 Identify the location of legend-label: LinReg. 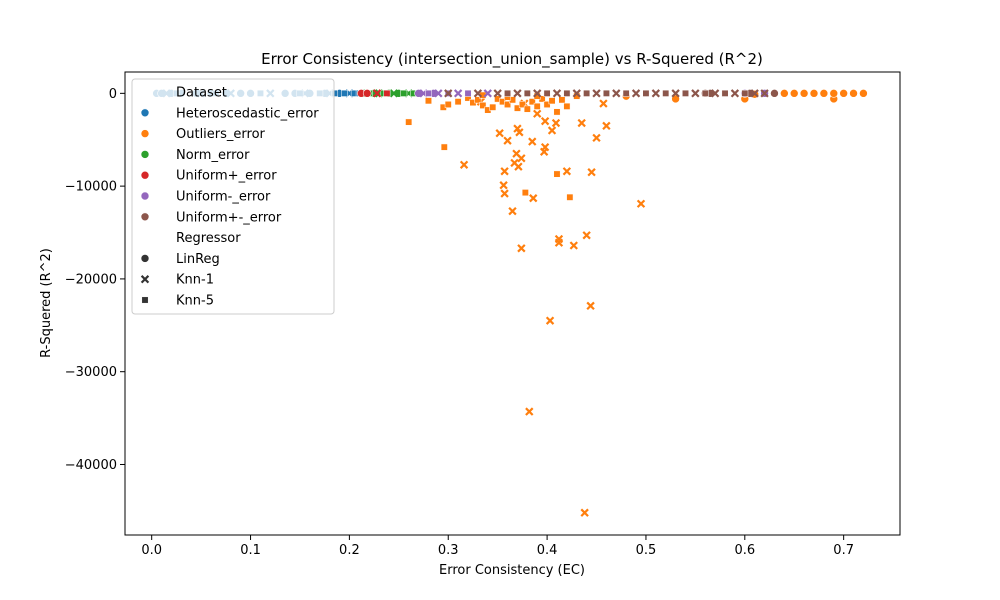
(198, 259).